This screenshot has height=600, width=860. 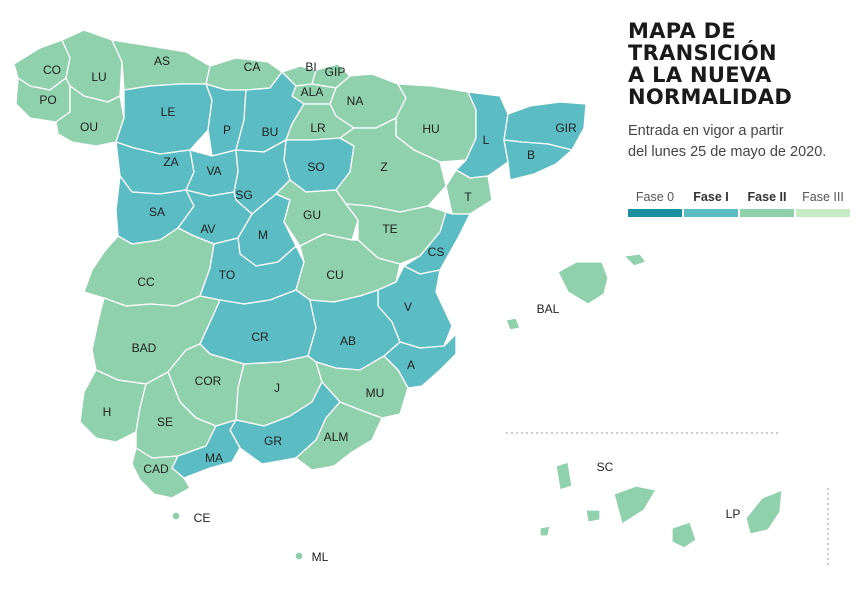 I want to click on title-line: NORMALIDAD, so click(x=710, y=97).